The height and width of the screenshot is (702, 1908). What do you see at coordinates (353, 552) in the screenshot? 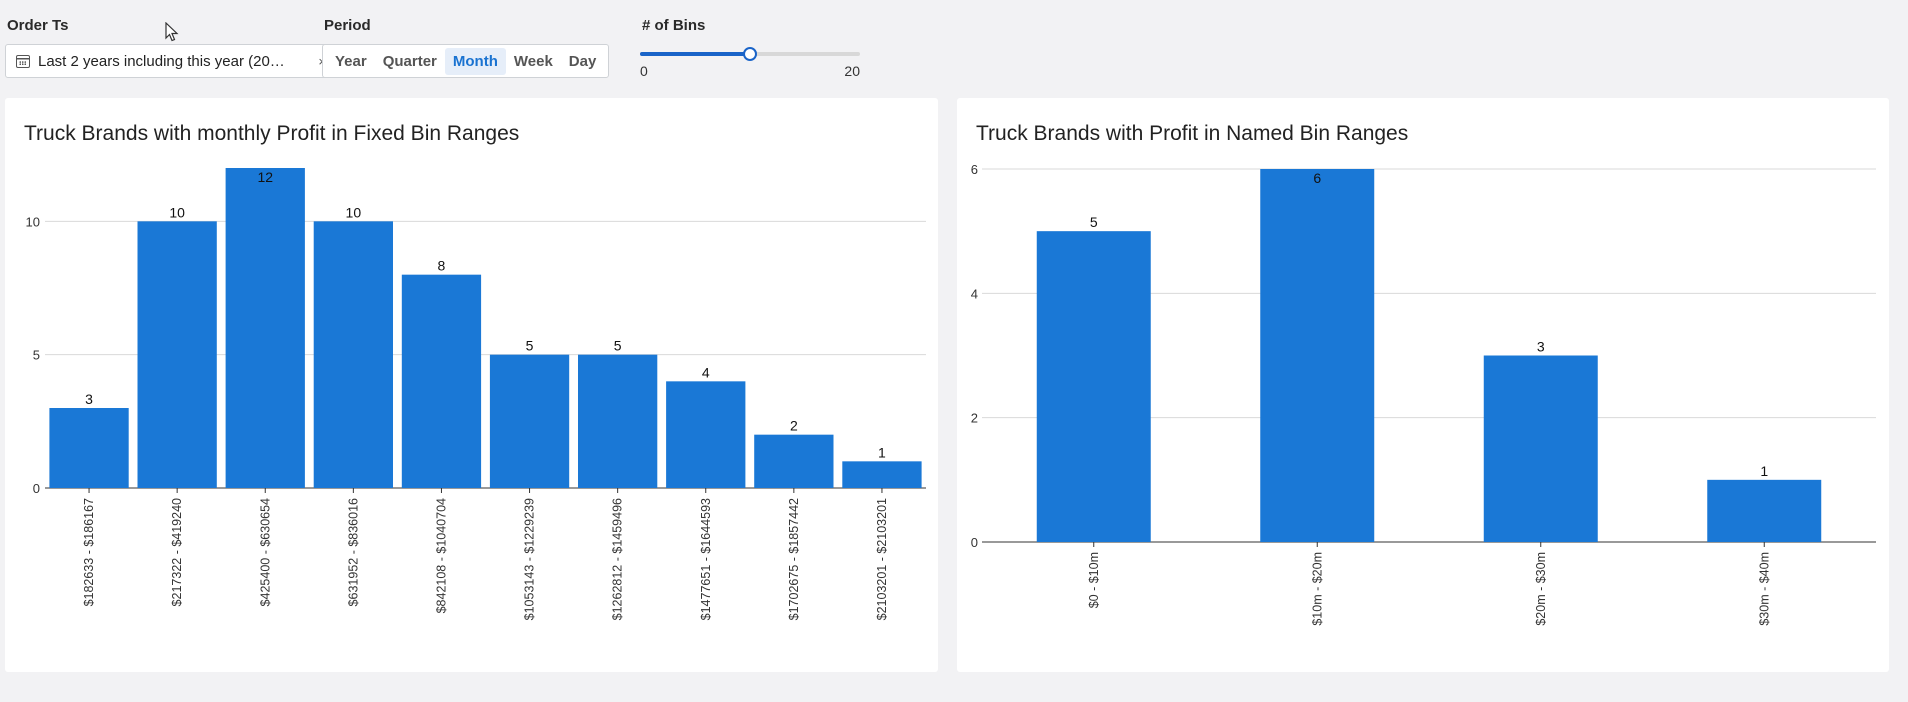
I see `x-tick-label: $631952 - $836016` at bounding box center [353, 552].